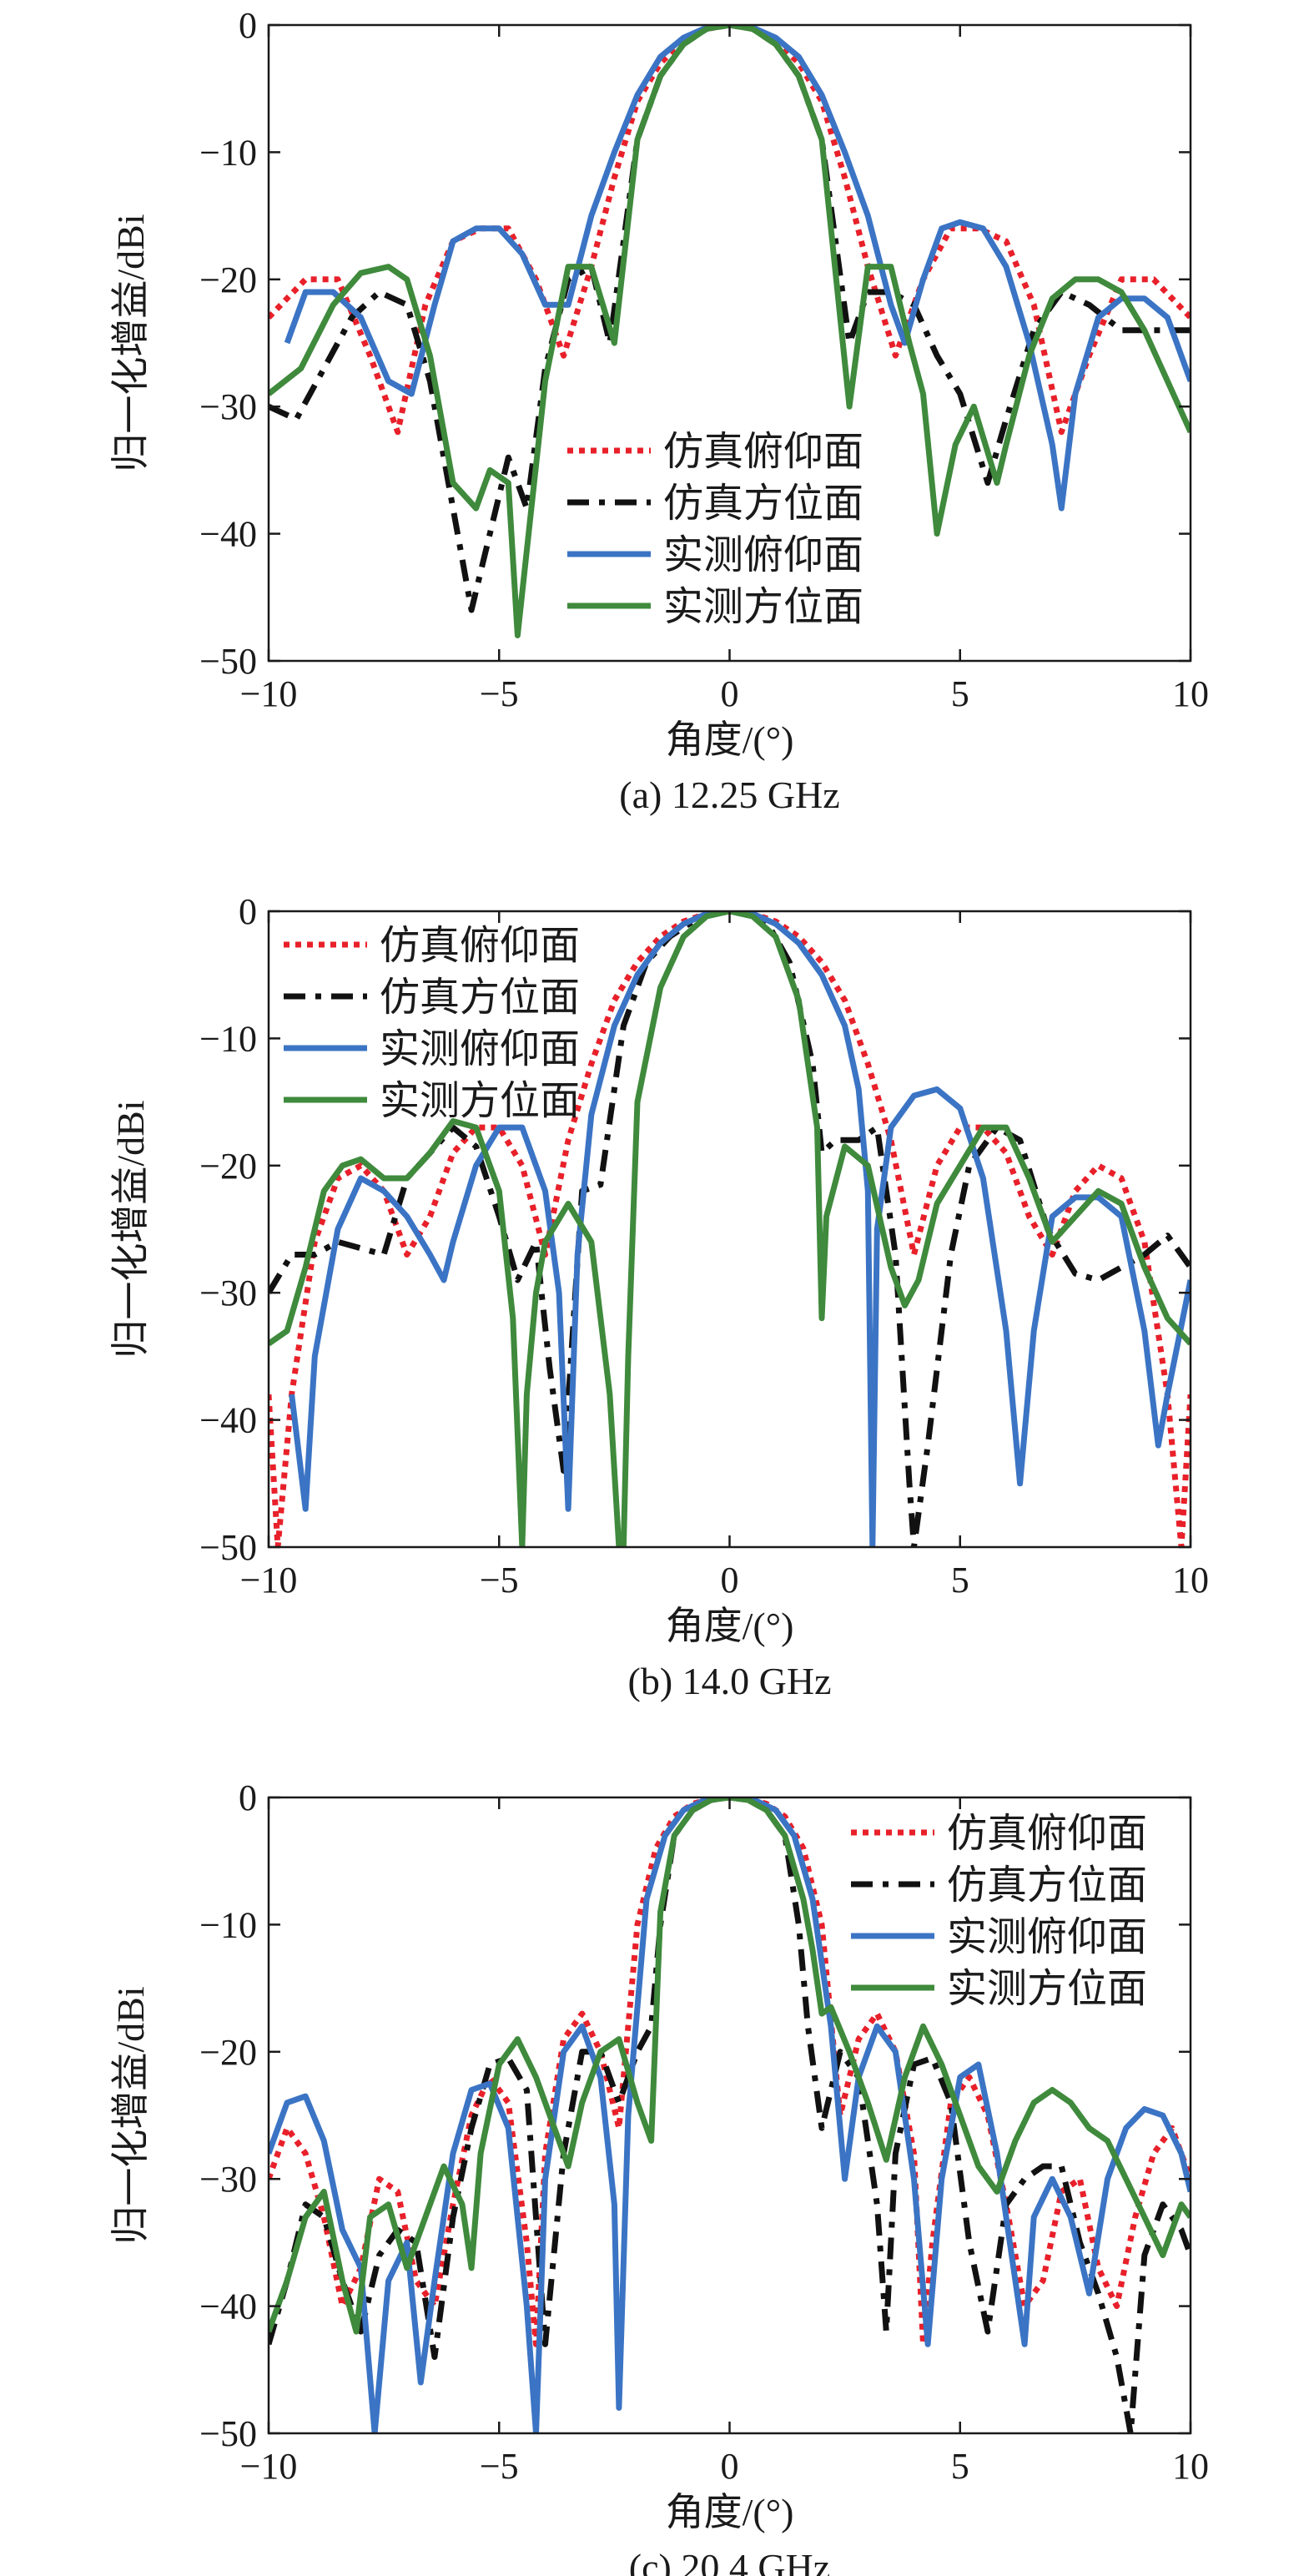 The image size is (1314, 2576). Describe the element at coordinates (729, 795) in the screenshot. I see `panel-caption: (a) 12.25 GHz` at that location.